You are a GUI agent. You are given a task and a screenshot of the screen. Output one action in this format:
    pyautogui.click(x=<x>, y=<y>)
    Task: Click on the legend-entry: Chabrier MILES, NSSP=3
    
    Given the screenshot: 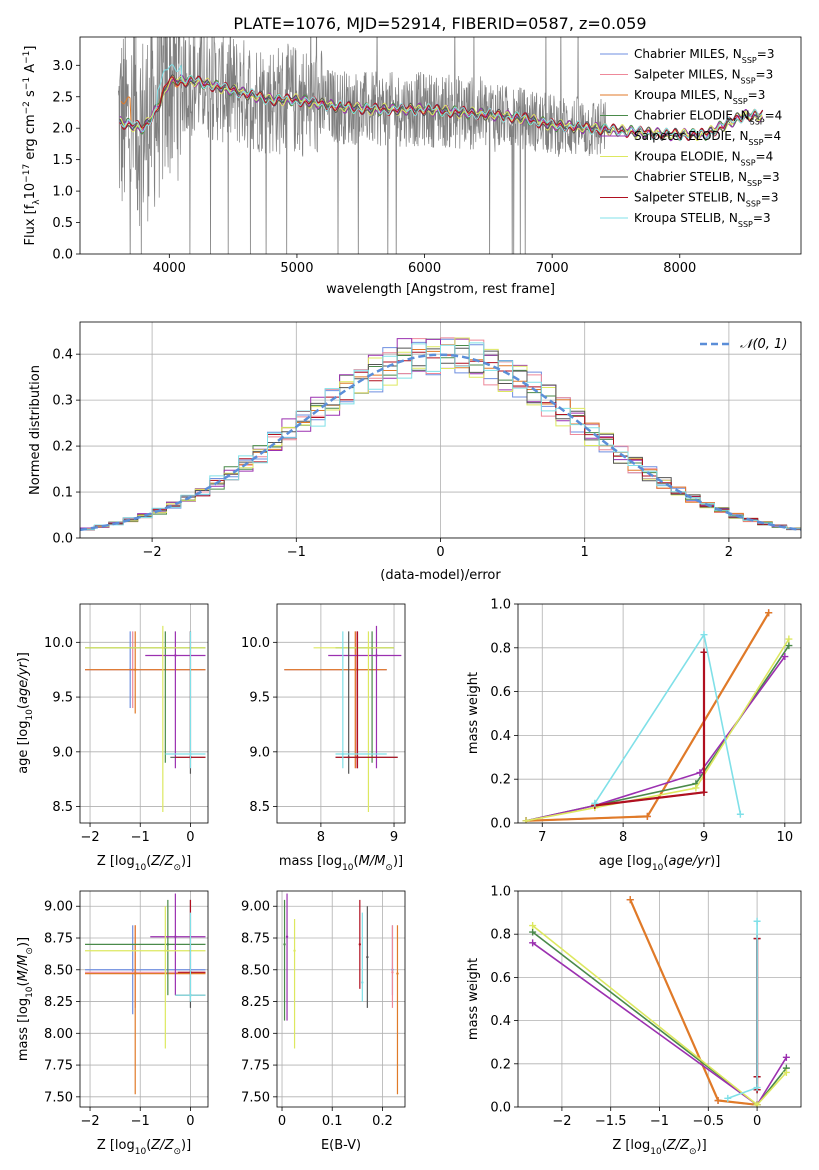 What is the action you would take?
    pyautogui.click(x=704, y=56)
    